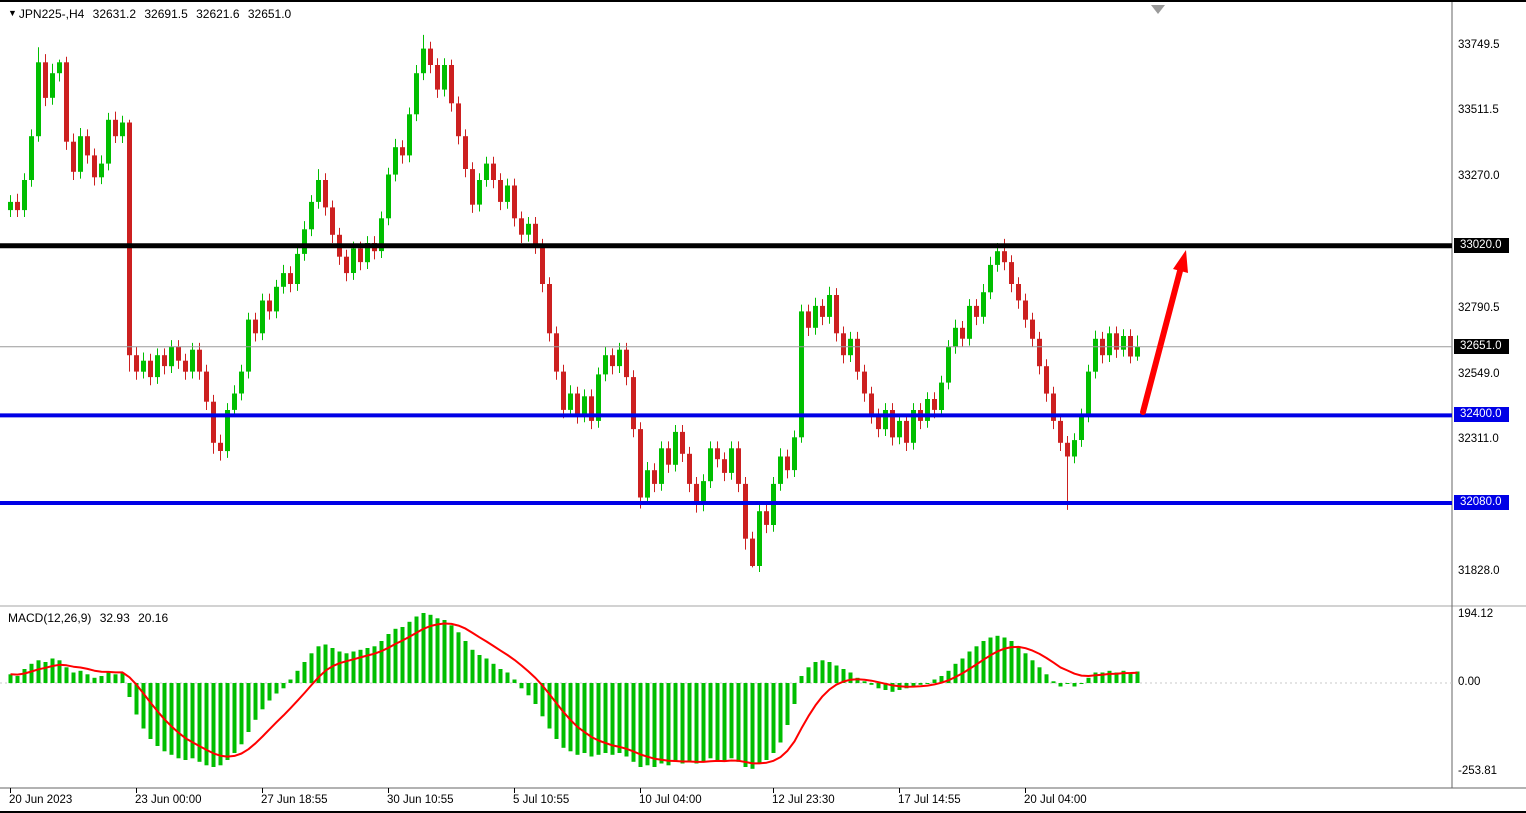  What do you see at coordinates (12, 13) in the screenshot?
I see `symbol-dropdown-icon: ▼` at bounding box center [12, 13].